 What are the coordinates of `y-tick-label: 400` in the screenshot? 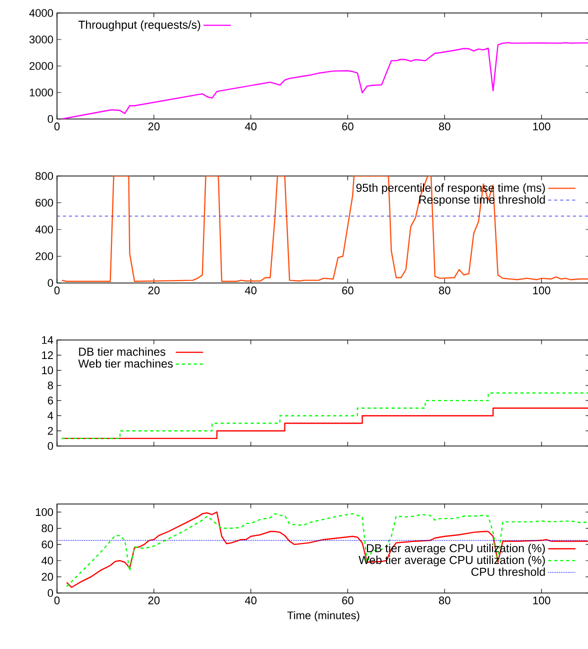 It's located at (44, 230).